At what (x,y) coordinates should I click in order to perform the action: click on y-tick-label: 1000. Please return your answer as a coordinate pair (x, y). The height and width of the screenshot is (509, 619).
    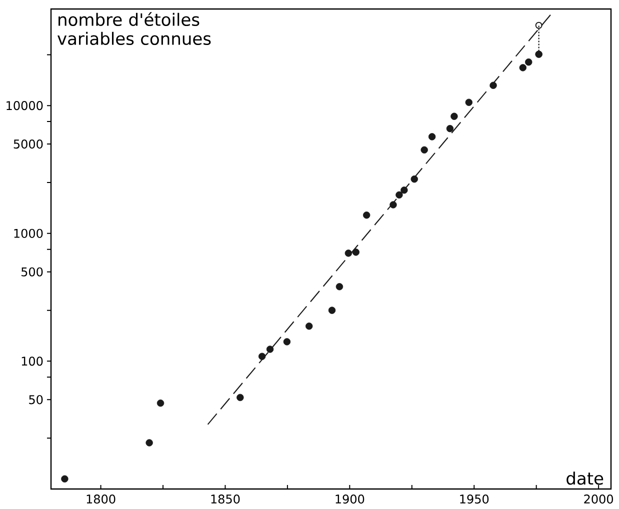
    Looking at the image, I should click on (28, 233).